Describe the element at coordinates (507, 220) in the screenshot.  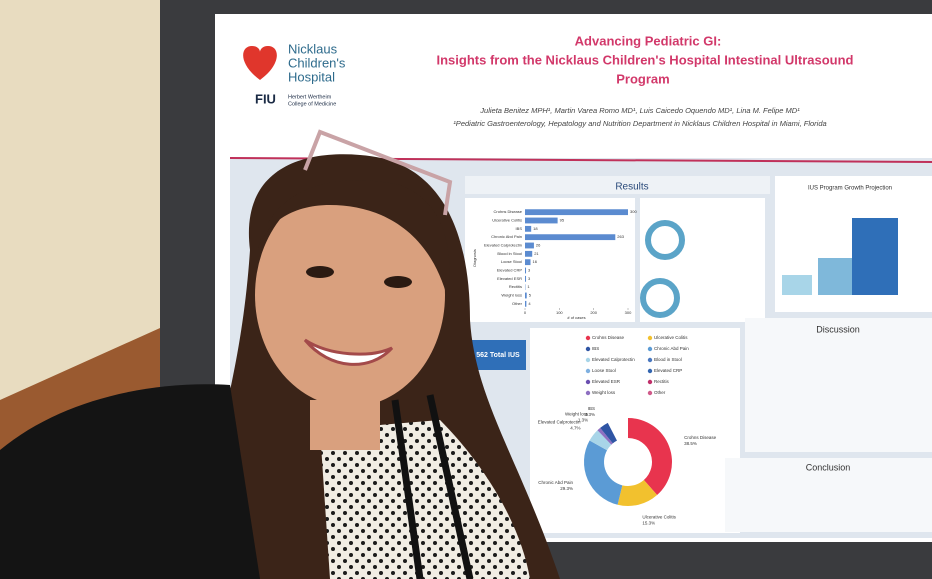
I see `y-tick-label: Ulcerative Colitis` at that location.